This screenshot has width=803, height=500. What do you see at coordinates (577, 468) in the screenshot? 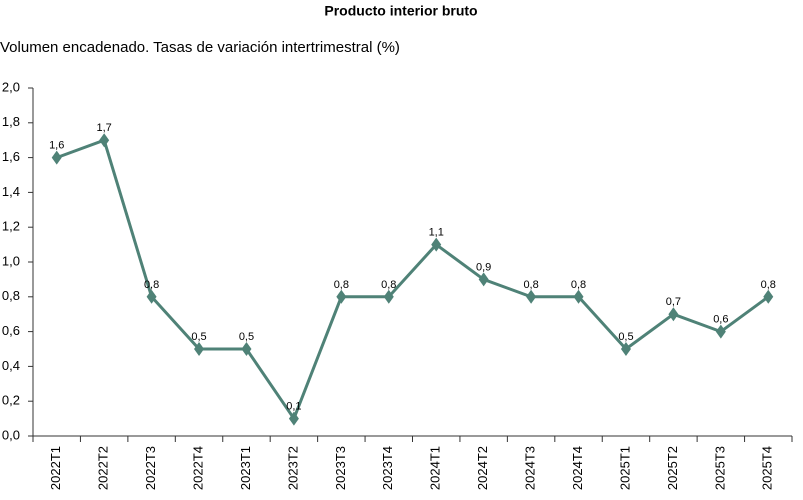
I see `x-tick-label: 2024T4` at bounding box center [577, 468].